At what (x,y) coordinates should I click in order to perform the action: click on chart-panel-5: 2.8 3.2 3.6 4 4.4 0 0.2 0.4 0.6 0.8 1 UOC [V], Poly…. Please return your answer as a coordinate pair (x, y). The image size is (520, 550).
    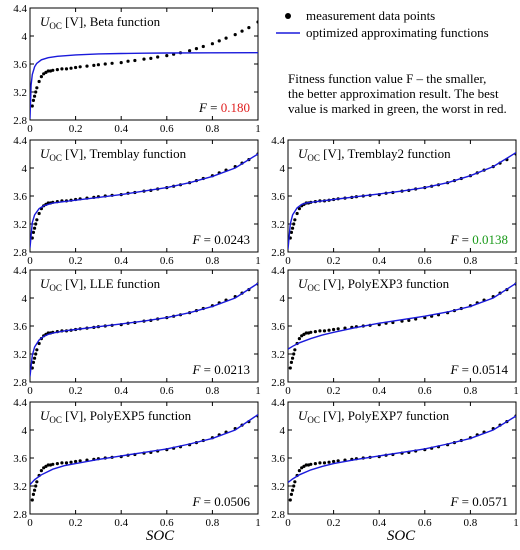
    Looking at the image, I should click on (395, 331).